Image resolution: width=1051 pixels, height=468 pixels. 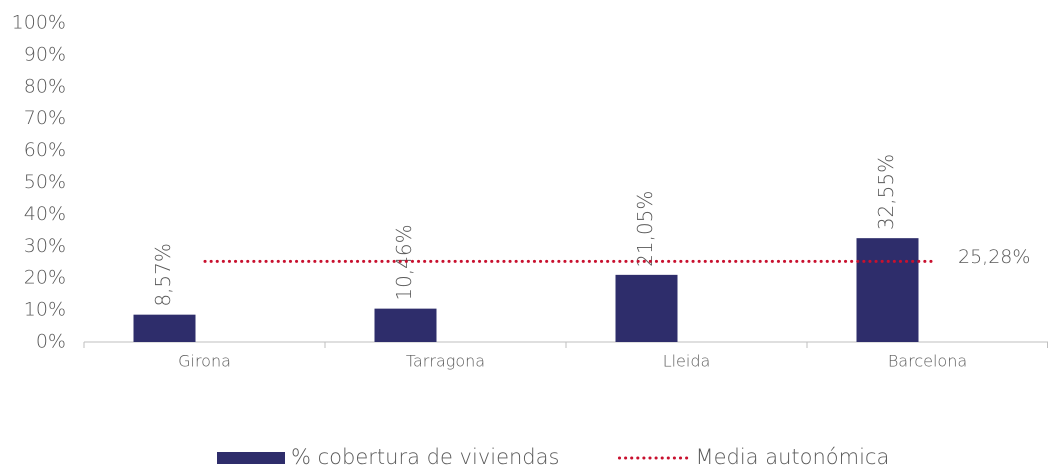 What do you see at coordinates (927, 361) in the screenshot?
I see `x-tick-label: Barcelona` at bounding box center [927, 361].